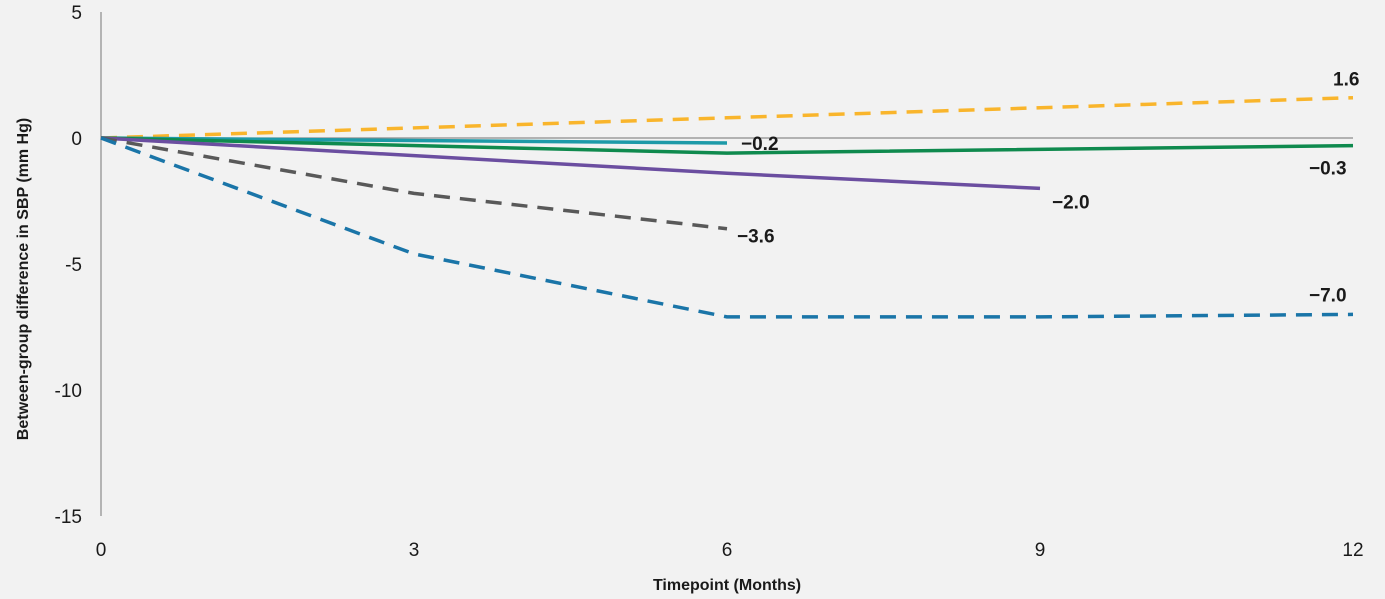 The image size is (1385, 599). What do you see at coordinates (1328, 295) in the screenshot?
I see `series-end-label: −7.0` at bounding box center [1328, 295].